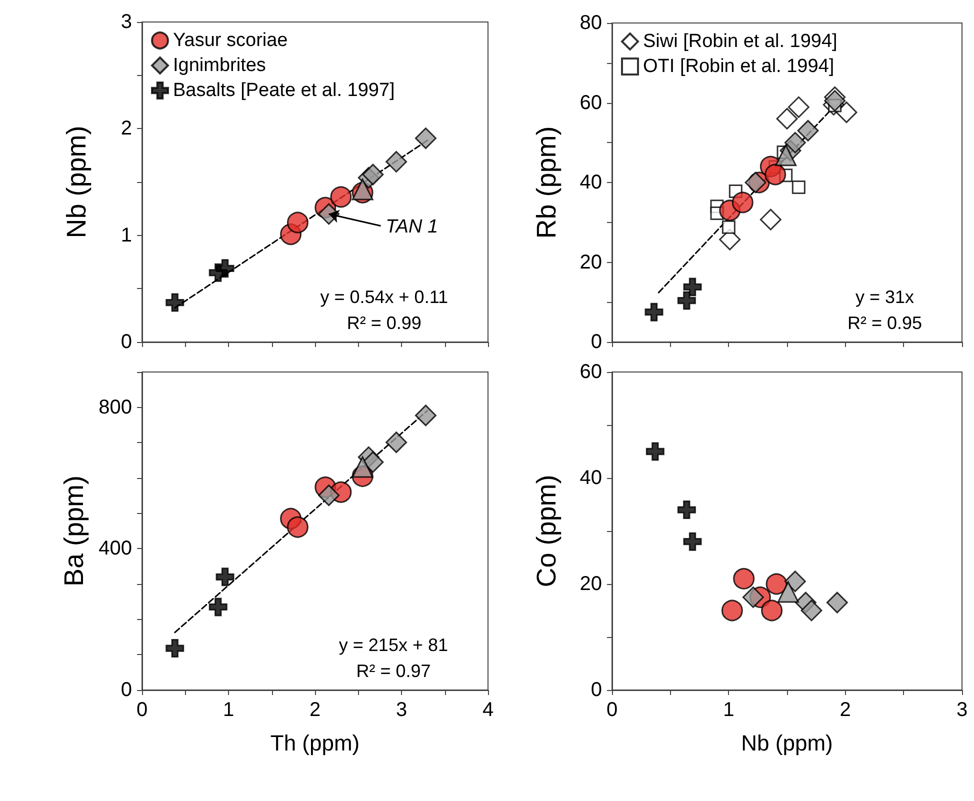  Describe the element at coordinates (126, 22) in the screenshot. I see `y-tick-label: 3` at that location.